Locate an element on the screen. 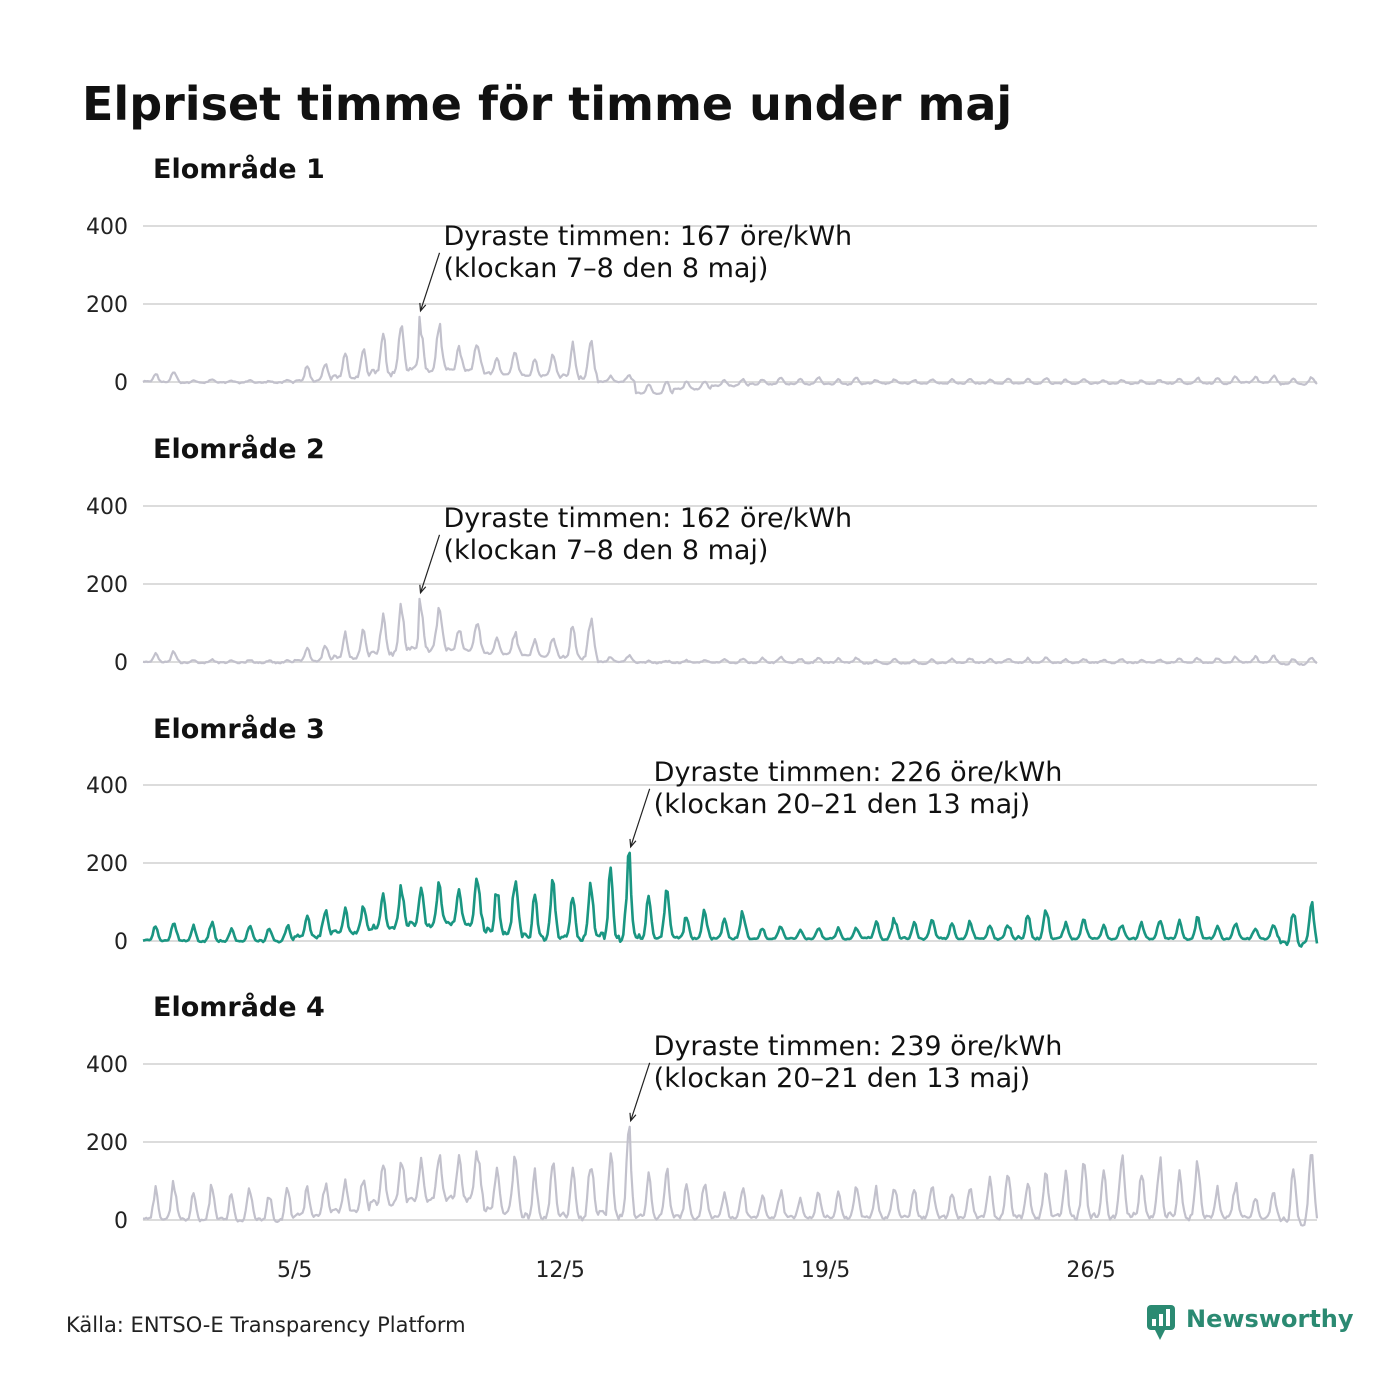  x-axis: 5/5 12/5 19/5 26/5 is located at coordinates (696, 1270).